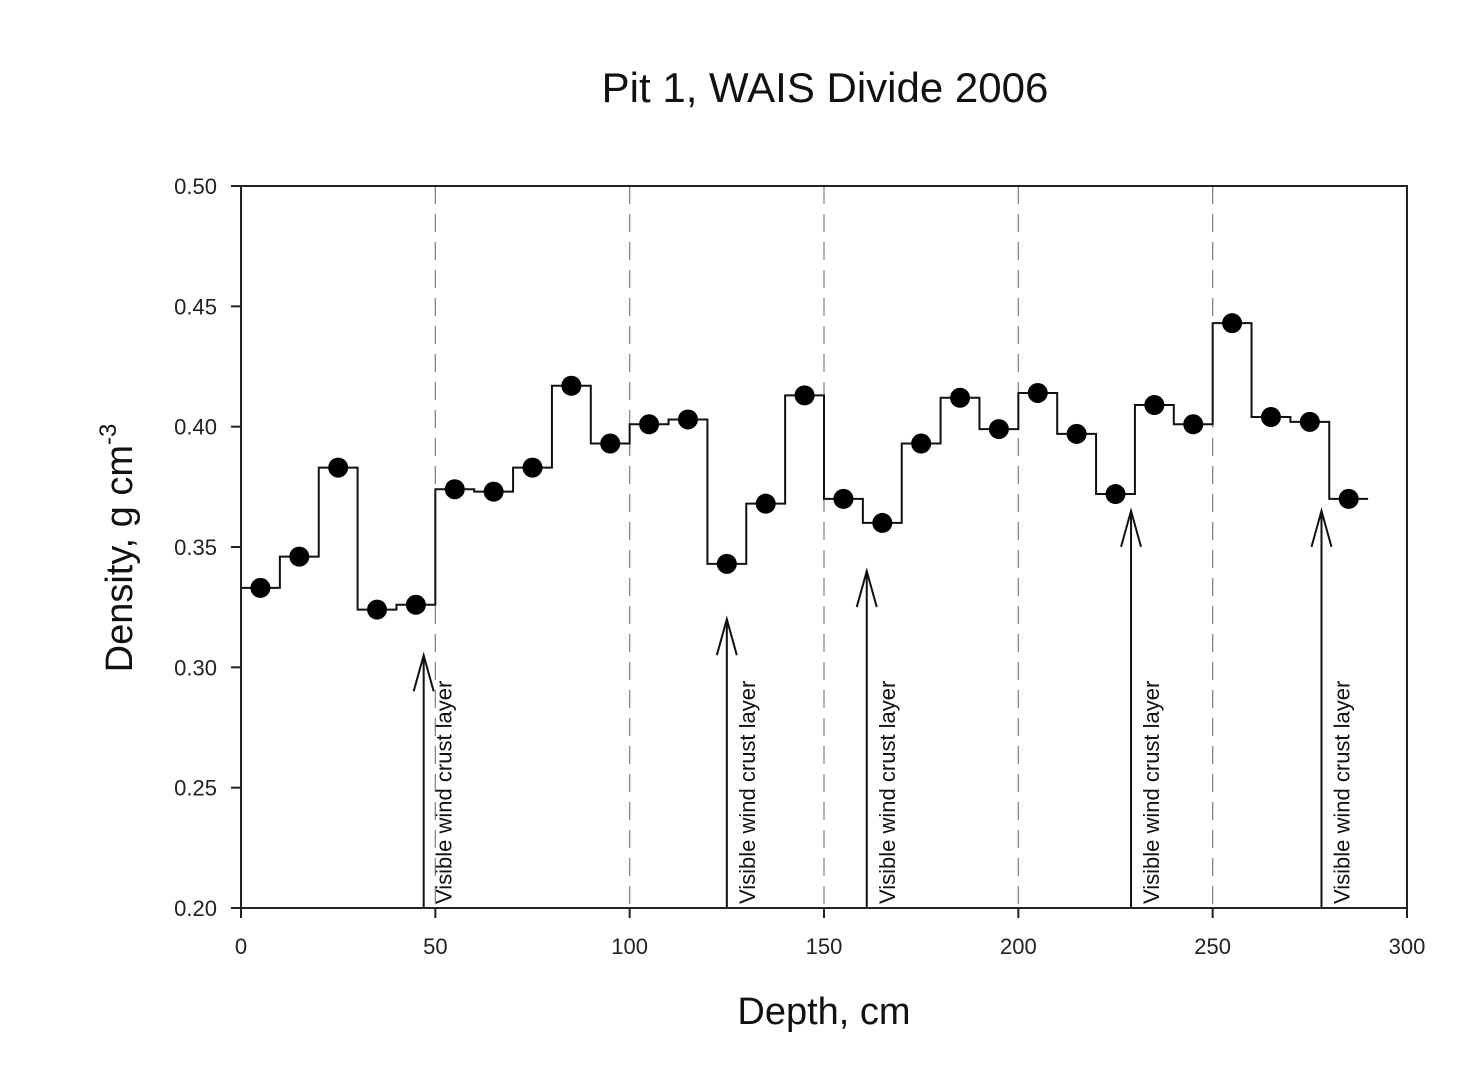 Image resolution: width=1474 pixels, height=1086 pixels. What do you see at coordinates (241, 946) in the screenshot?
I see `x-tick-label: 0` at bounding box center [241, 946].